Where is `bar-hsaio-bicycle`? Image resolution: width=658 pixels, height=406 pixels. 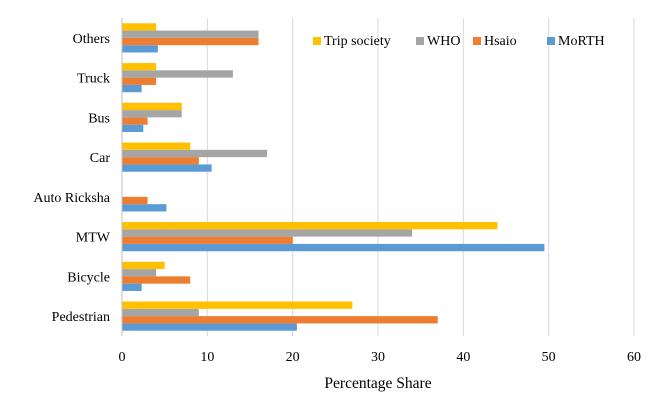
bar-hsaio-bicycle is located at coordinates (156, 280).